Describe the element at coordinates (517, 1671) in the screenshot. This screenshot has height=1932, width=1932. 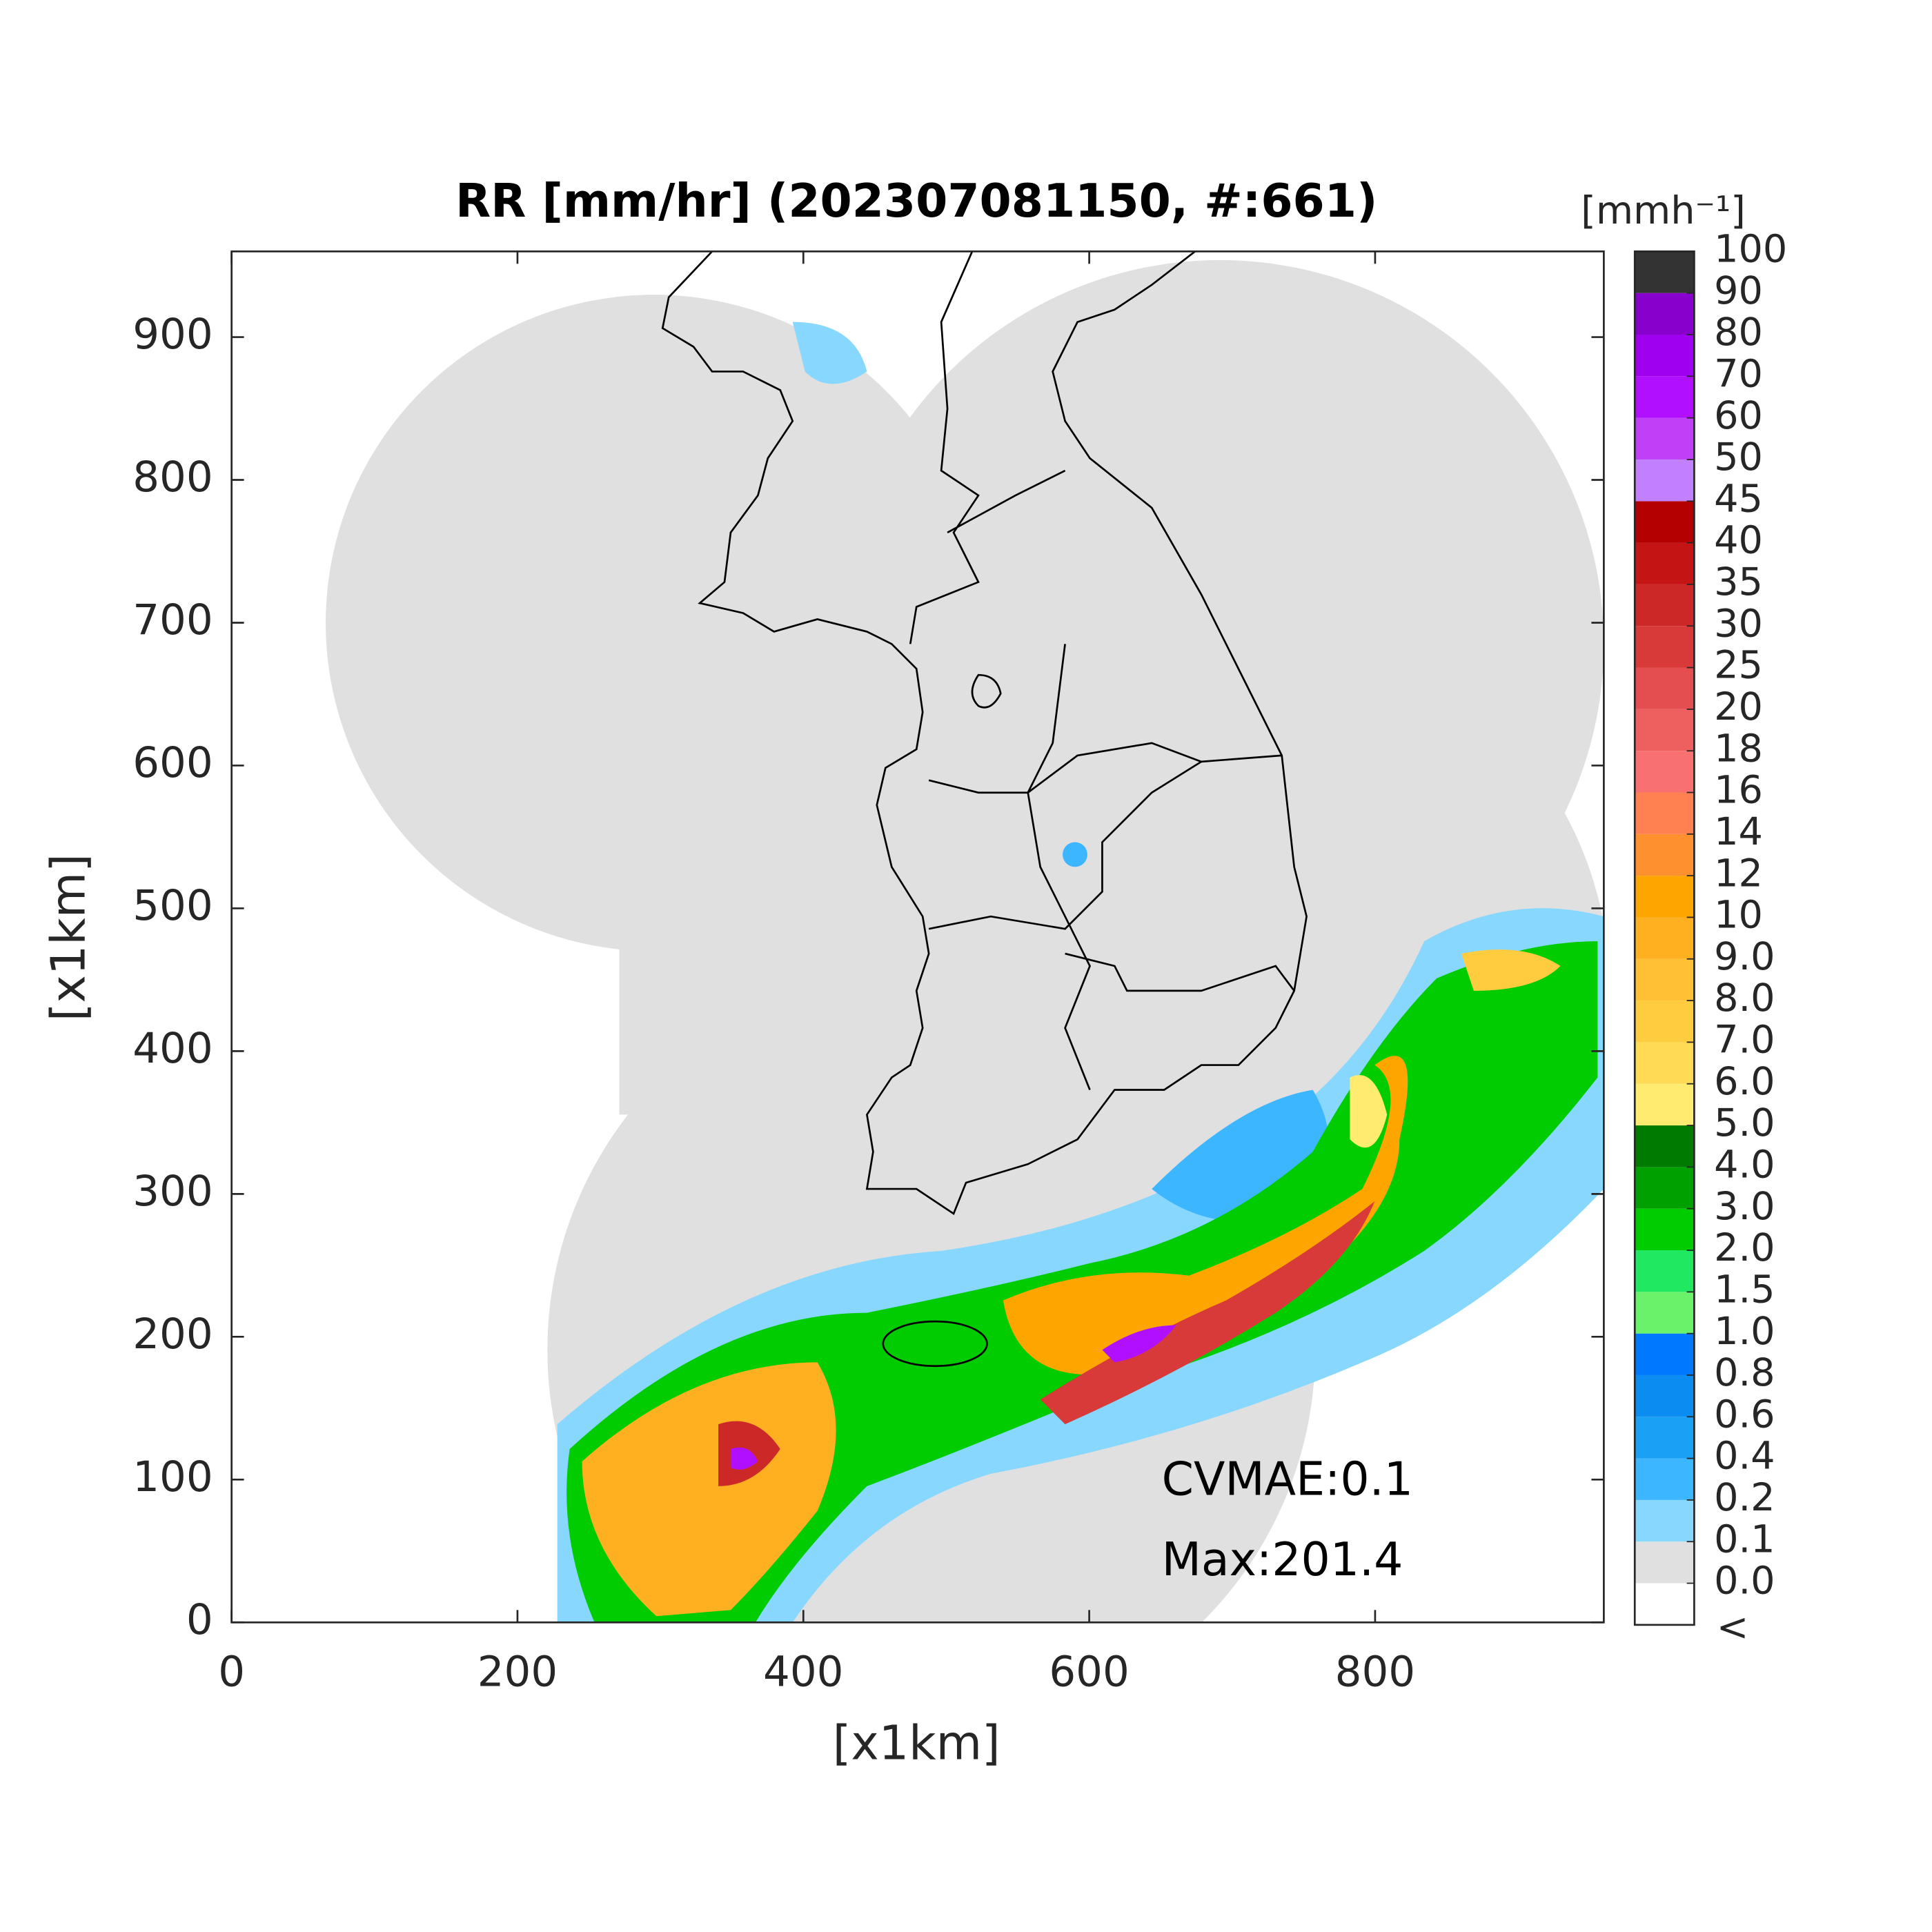
I see `x-tick-label: 200` at that location.